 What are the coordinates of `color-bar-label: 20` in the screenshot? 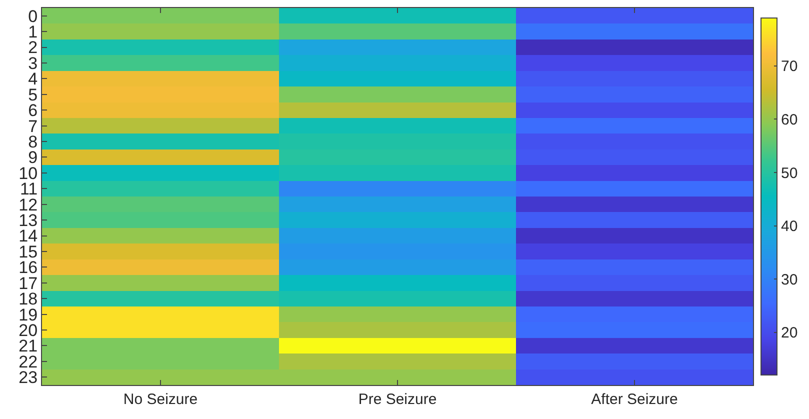 It's located at (789, 333).